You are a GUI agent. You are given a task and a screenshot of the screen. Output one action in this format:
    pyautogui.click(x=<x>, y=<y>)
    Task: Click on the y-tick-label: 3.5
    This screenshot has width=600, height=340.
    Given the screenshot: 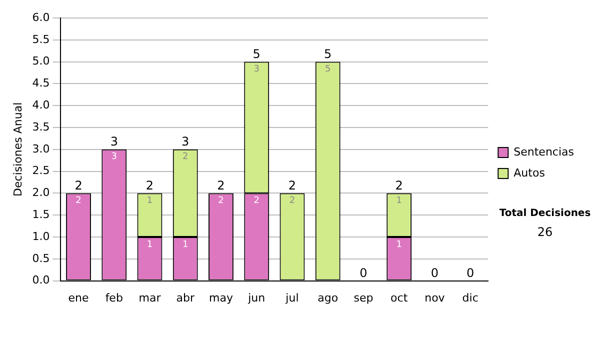 What is the action you would take?
    pyautogui.click(x=41, y=127)
    